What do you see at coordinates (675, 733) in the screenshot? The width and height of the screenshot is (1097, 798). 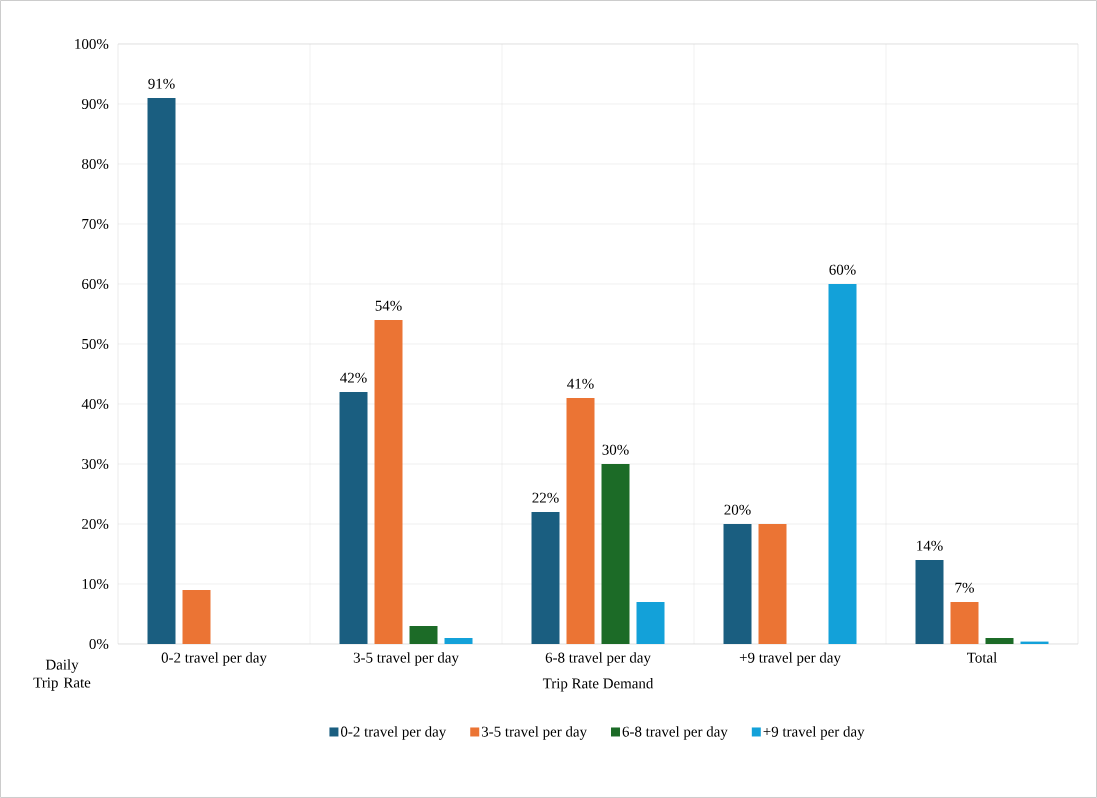 I see `legend-label: 6-8 travel per day` at bounding box center [675, 733].